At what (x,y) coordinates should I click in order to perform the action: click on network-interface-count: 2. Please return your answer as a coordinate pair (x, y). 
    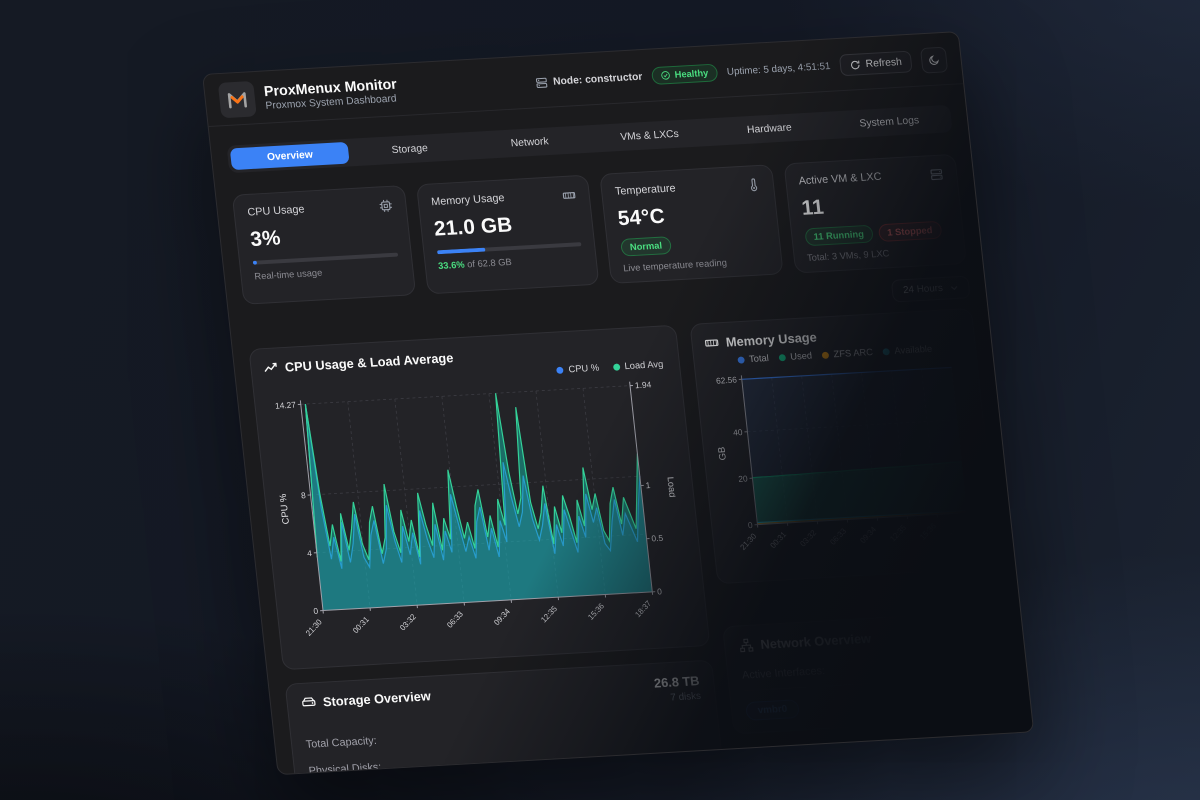
    Looking at the image, I should click on (987, 633).